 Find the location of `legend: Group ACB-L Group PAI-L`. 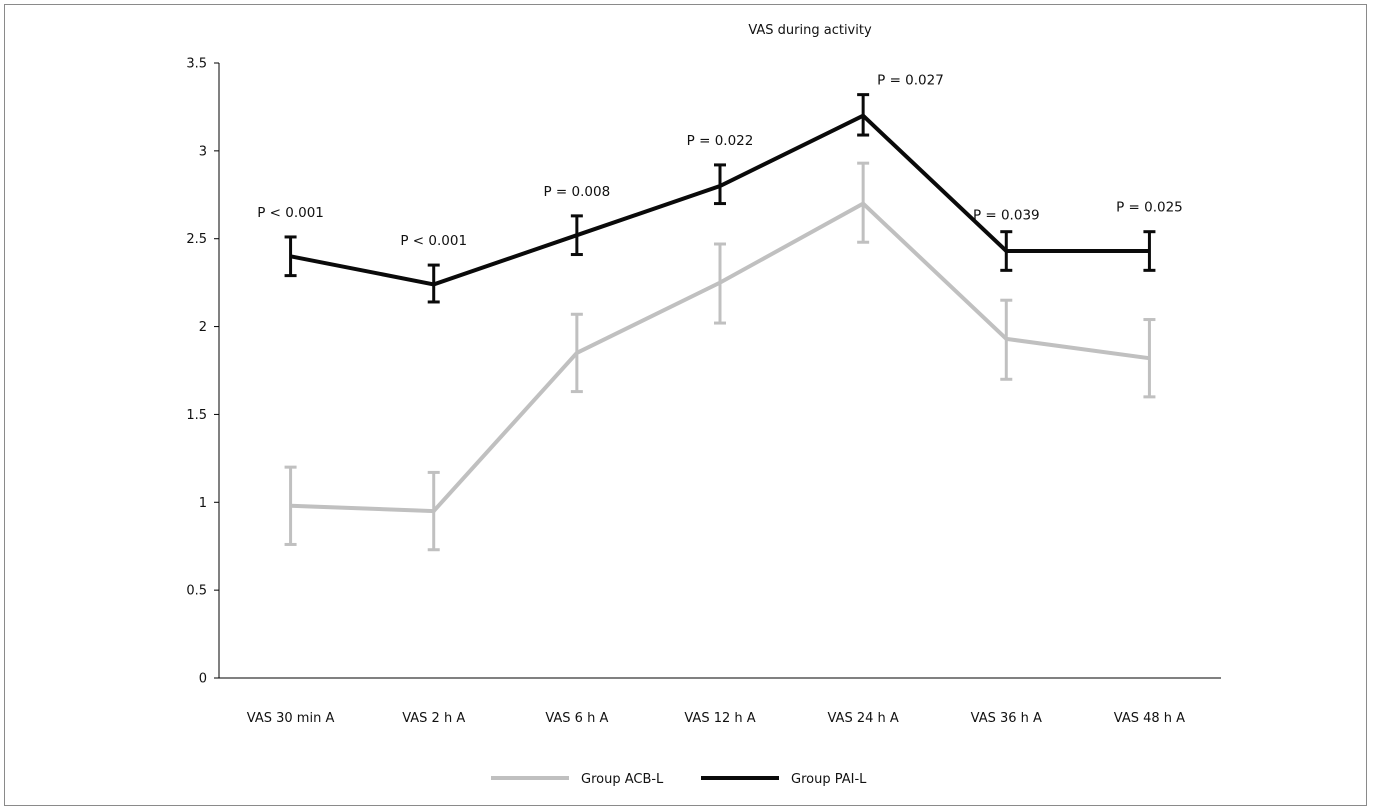

legend: Group ACB-L Group PAI-L is located at coordinates (679, 779).